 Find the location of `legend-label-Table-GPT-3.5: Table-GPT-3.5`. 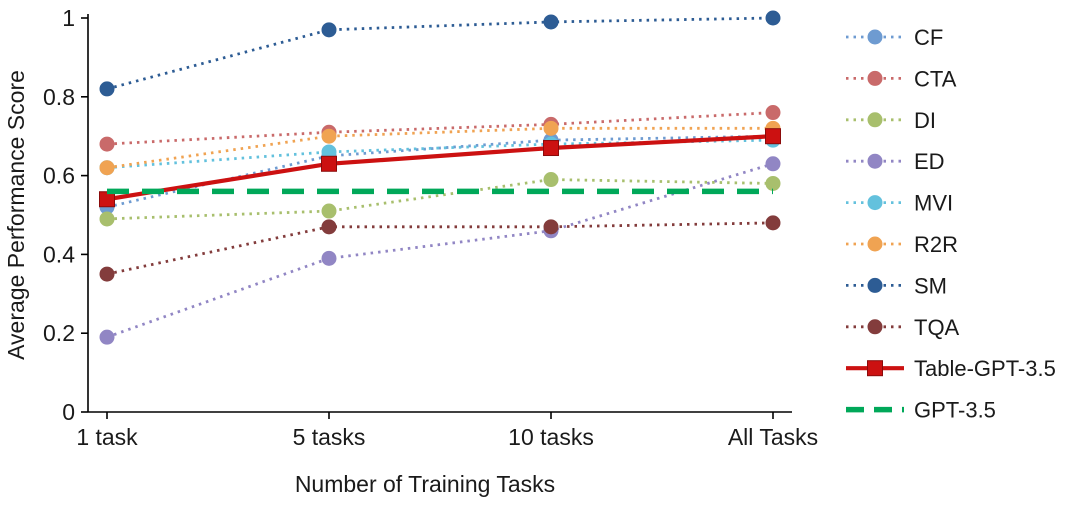

legend-label-Table-GPT-3.5: Table-GPT-3.5 is located at coordinates (985, 368).